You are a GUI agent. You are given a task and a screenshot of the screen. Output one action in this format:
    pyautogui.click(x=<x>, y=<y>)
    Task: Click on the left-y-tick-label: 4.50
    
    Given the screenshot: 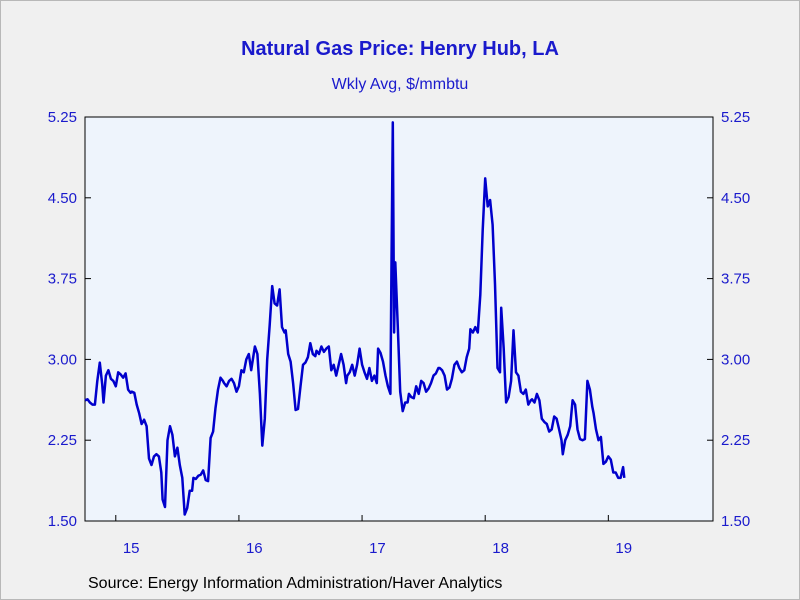 What is the action you would take?
    pyautogui.click(x=62, y=198)
    